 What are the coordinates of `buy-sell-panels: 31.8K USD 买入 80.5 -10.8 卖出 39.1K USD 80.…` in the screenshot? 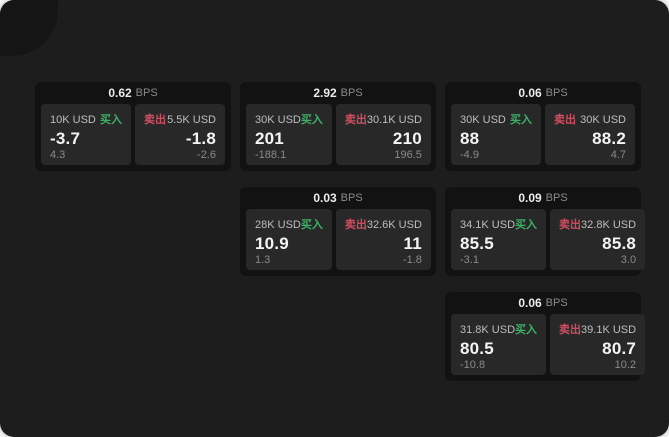 It's located at (548, 344).